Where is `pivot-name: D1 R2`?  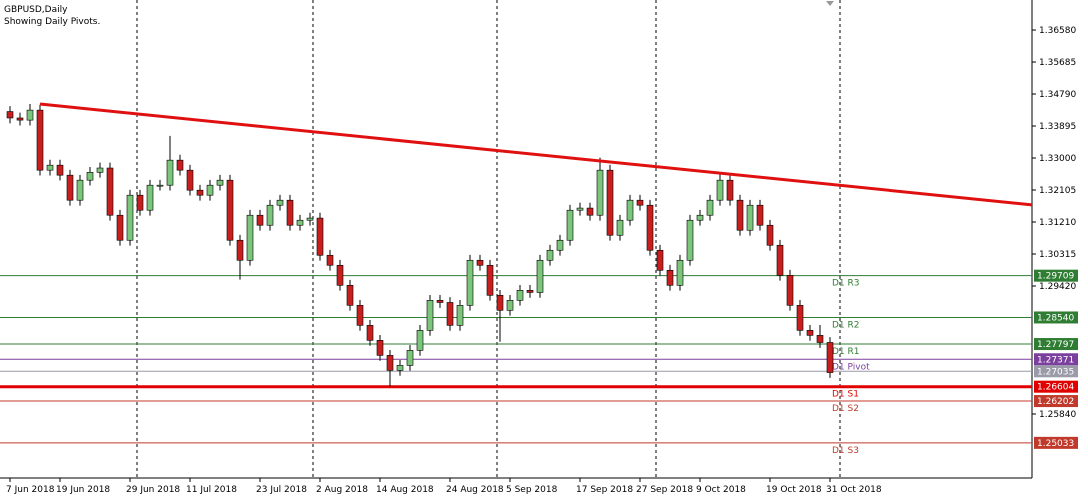
pivot-name: D1 R2 is located at coordinates (846, 325).